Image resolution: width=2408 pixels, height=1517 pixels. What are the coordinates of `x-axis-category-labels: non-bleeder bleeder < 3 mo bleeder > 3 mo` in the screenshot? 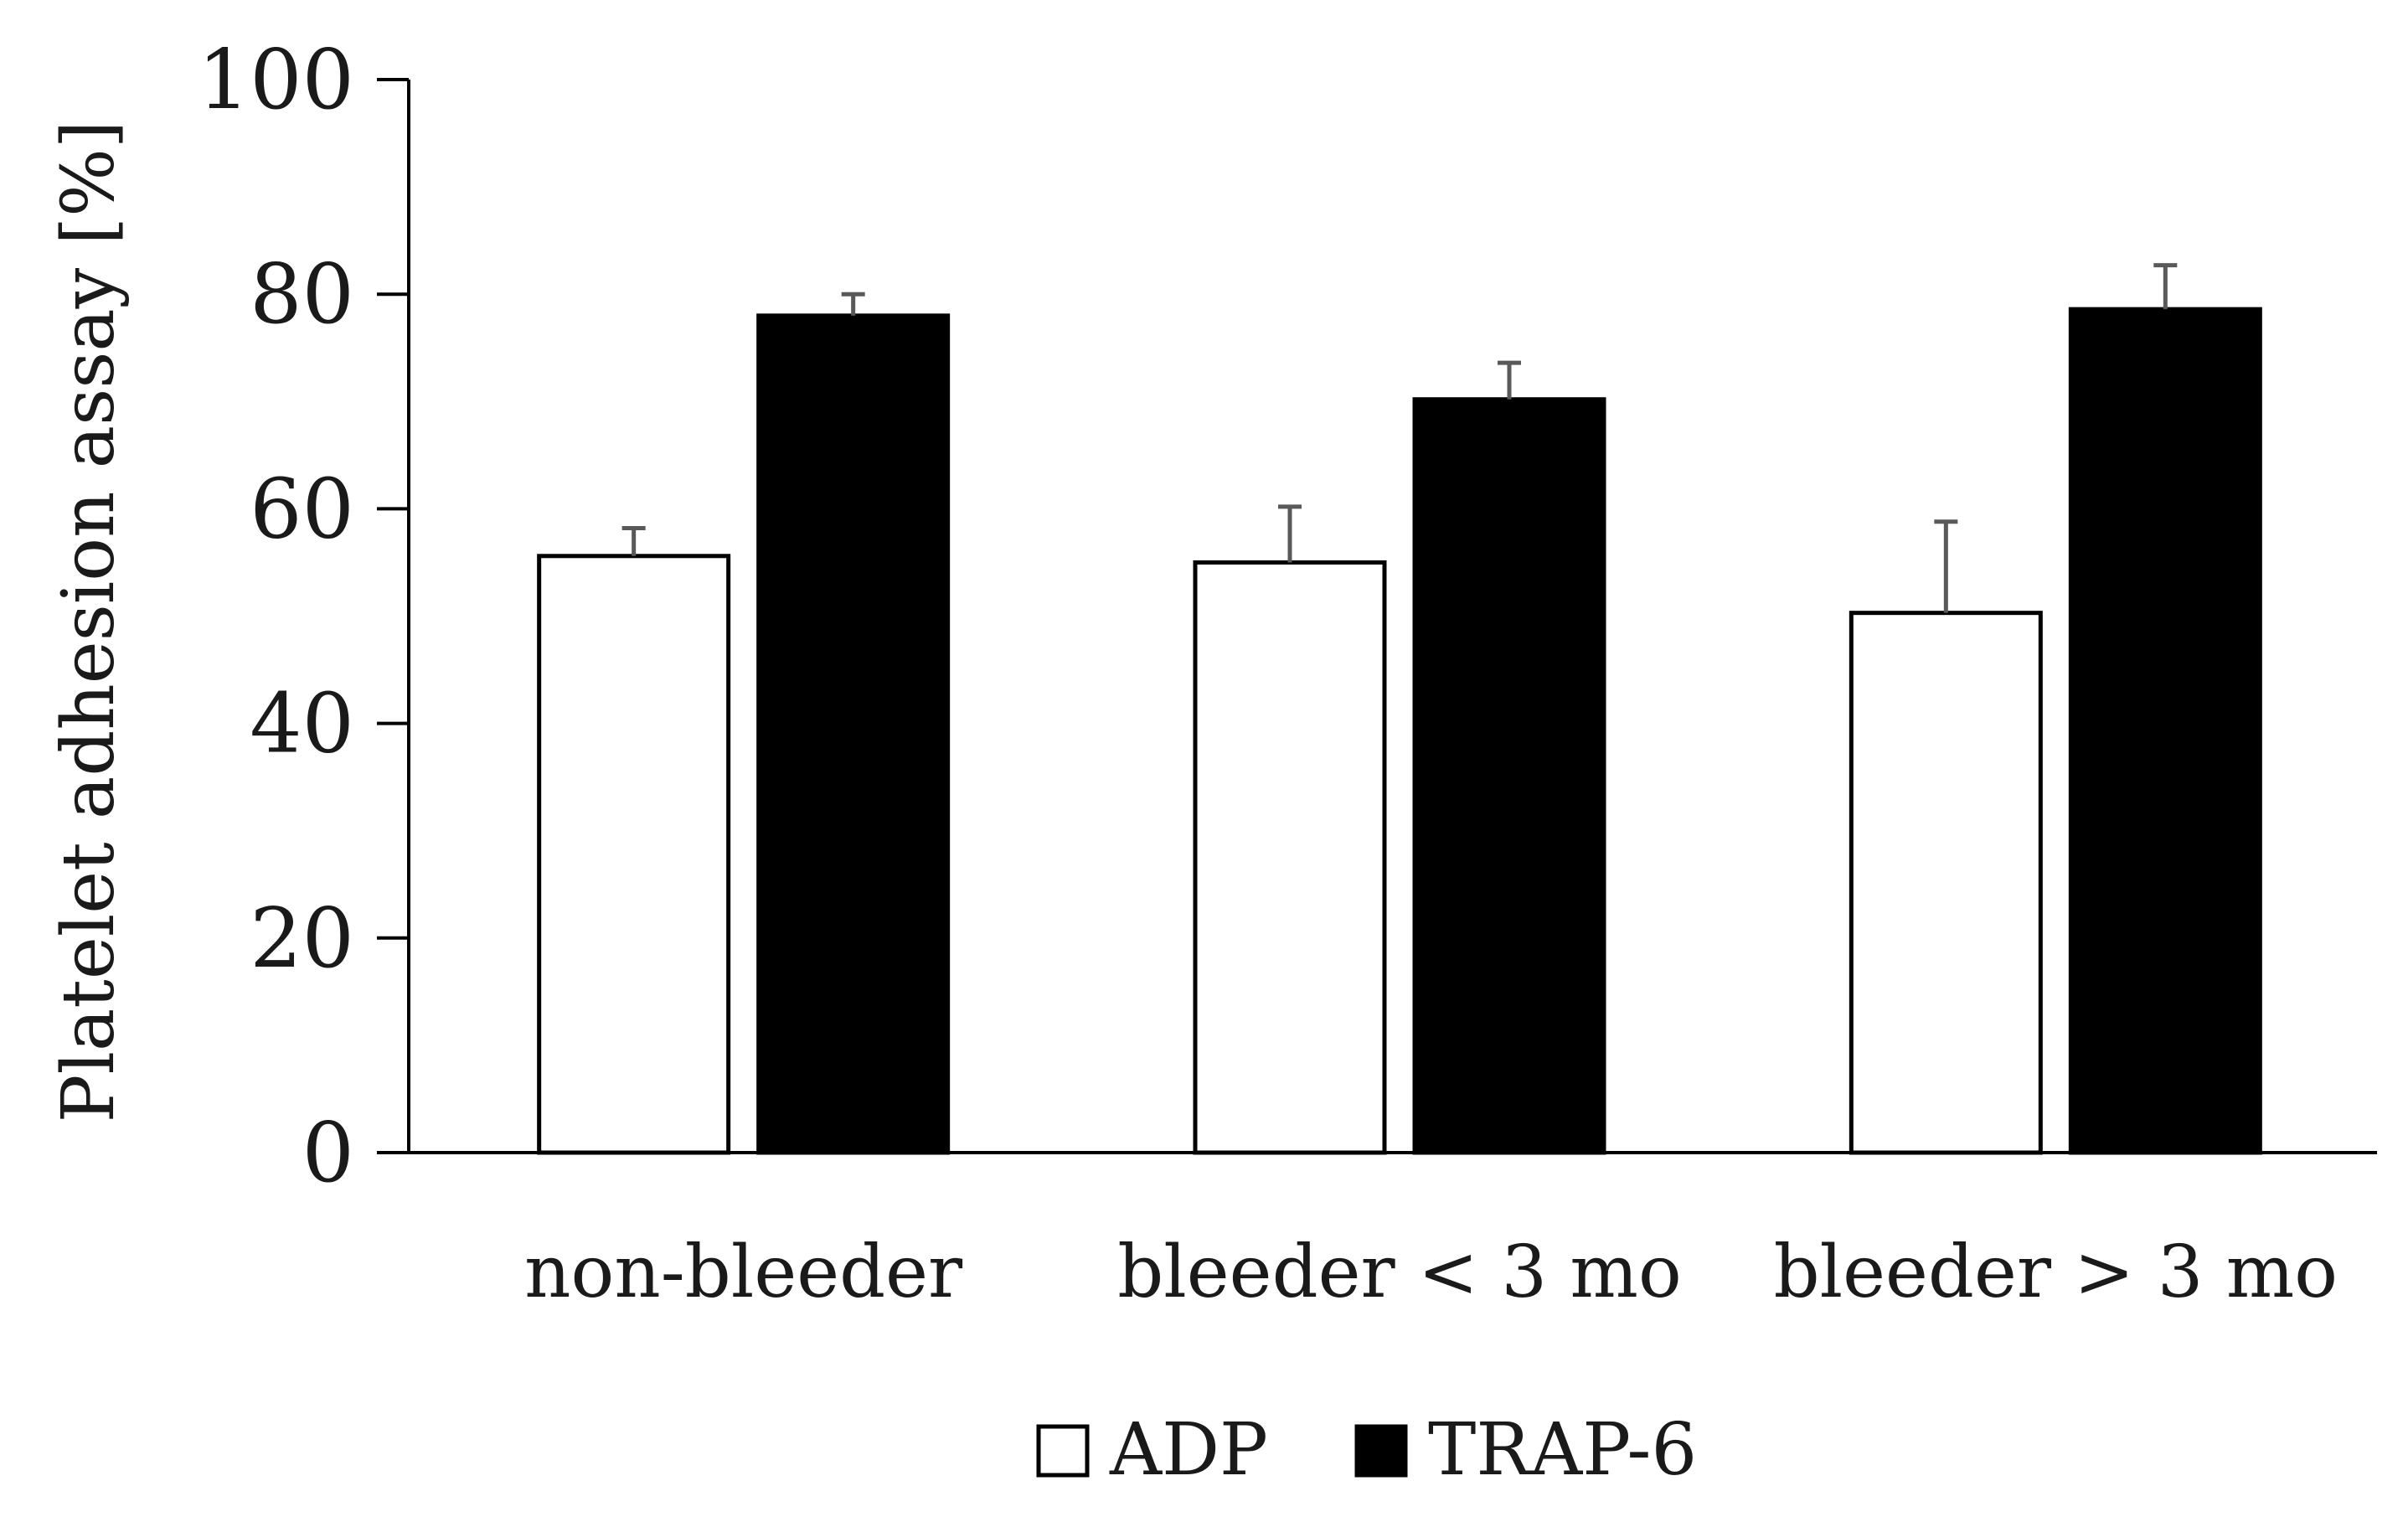 It's located at (1431, 1272).